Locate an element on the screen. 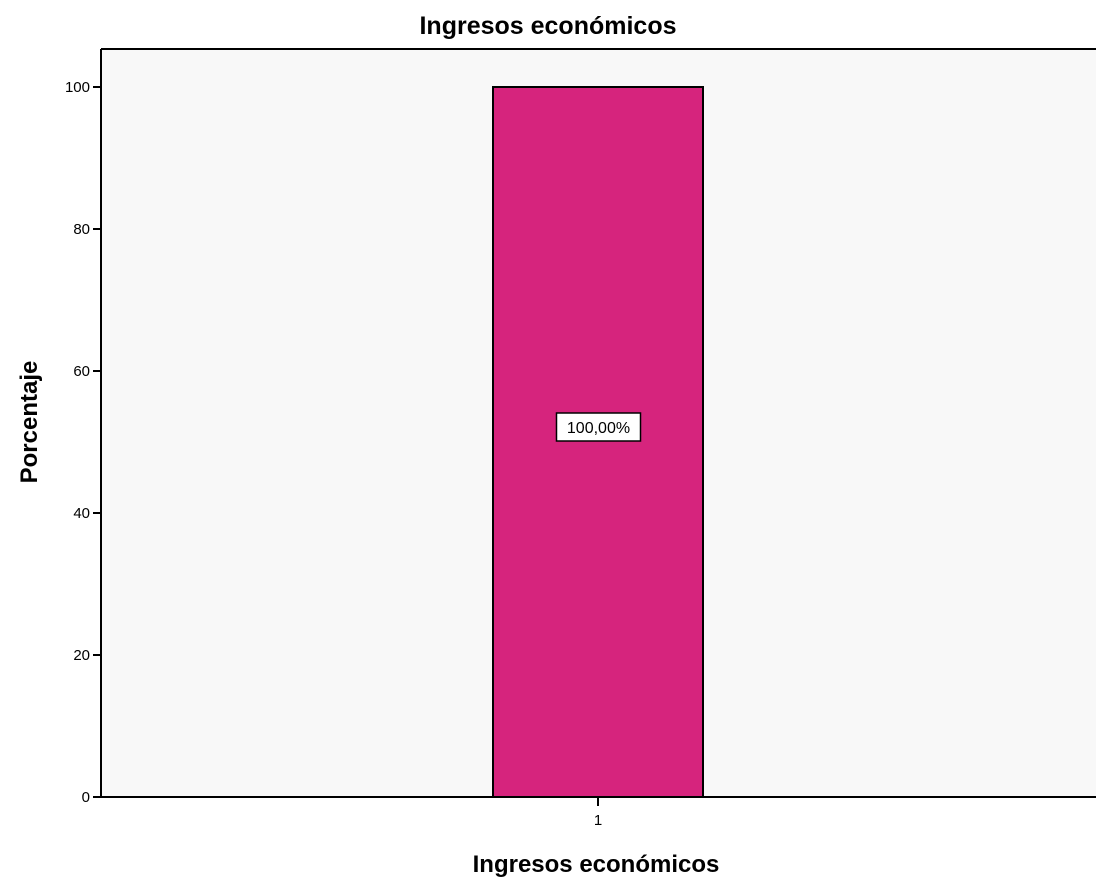 The height and width of the screenshot is (886, 1096). data-labels-layer: 100,00% is located at coordinates (598, 427).